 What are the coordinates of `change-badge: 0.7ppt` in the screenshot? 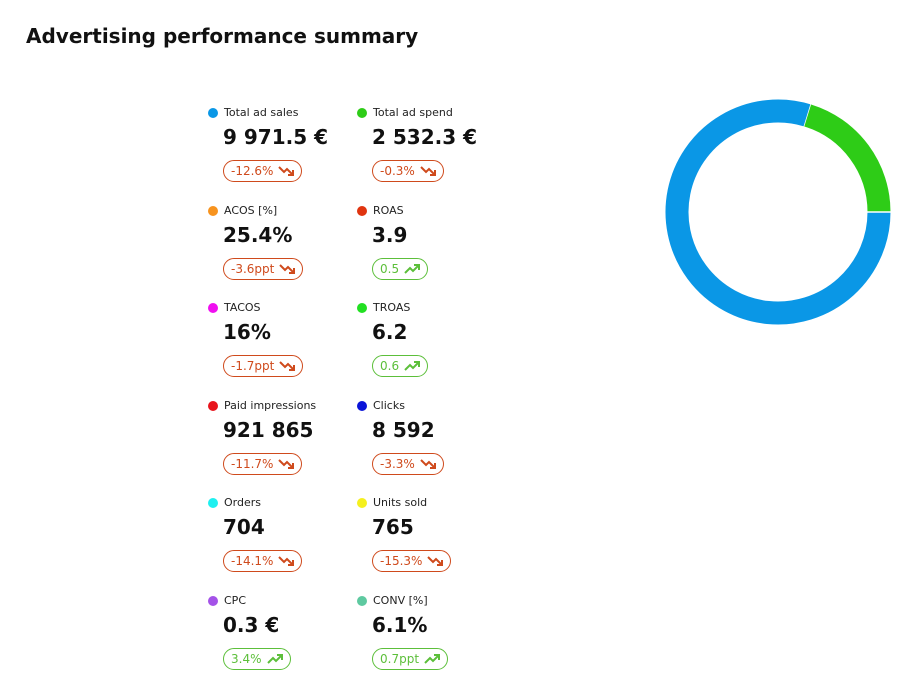 It's located at (410, 658).